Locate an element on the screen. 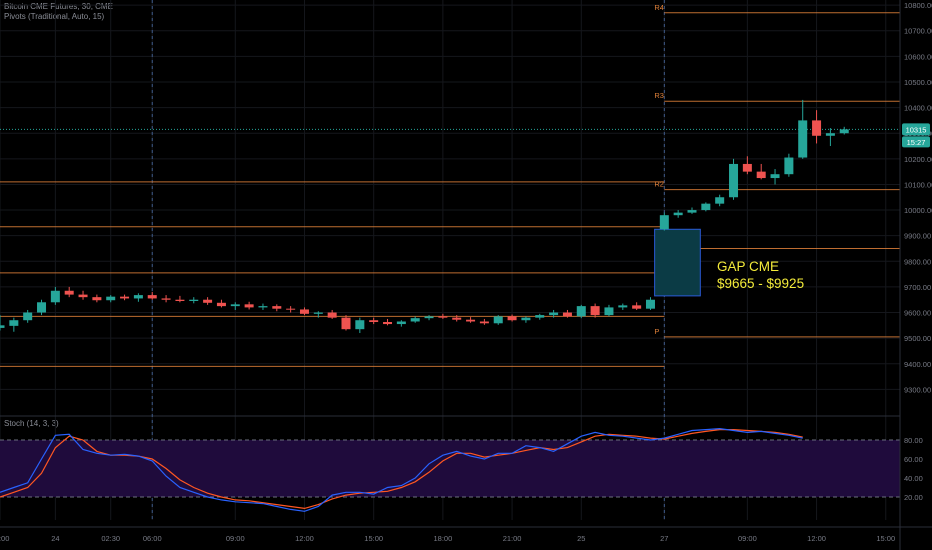 The height and width of the screenshot is (550, 932). stoch-band-fill is located at coordinates (450, 468).